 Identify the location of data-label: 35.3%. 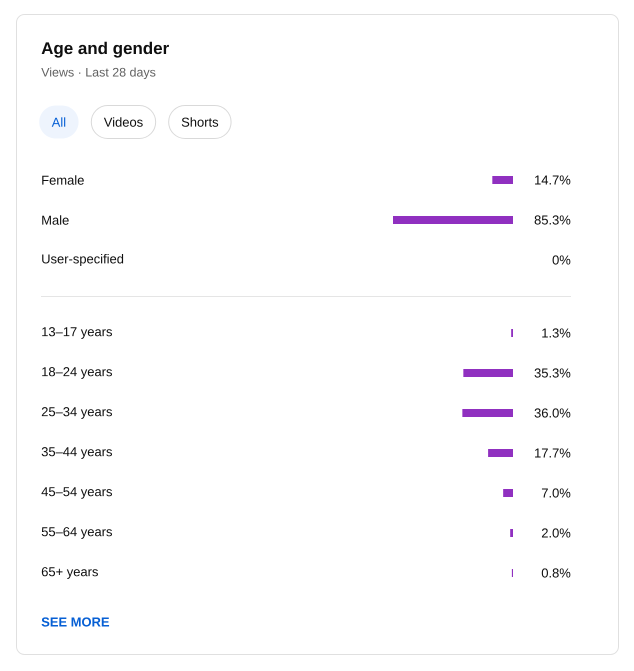
(552, 373).